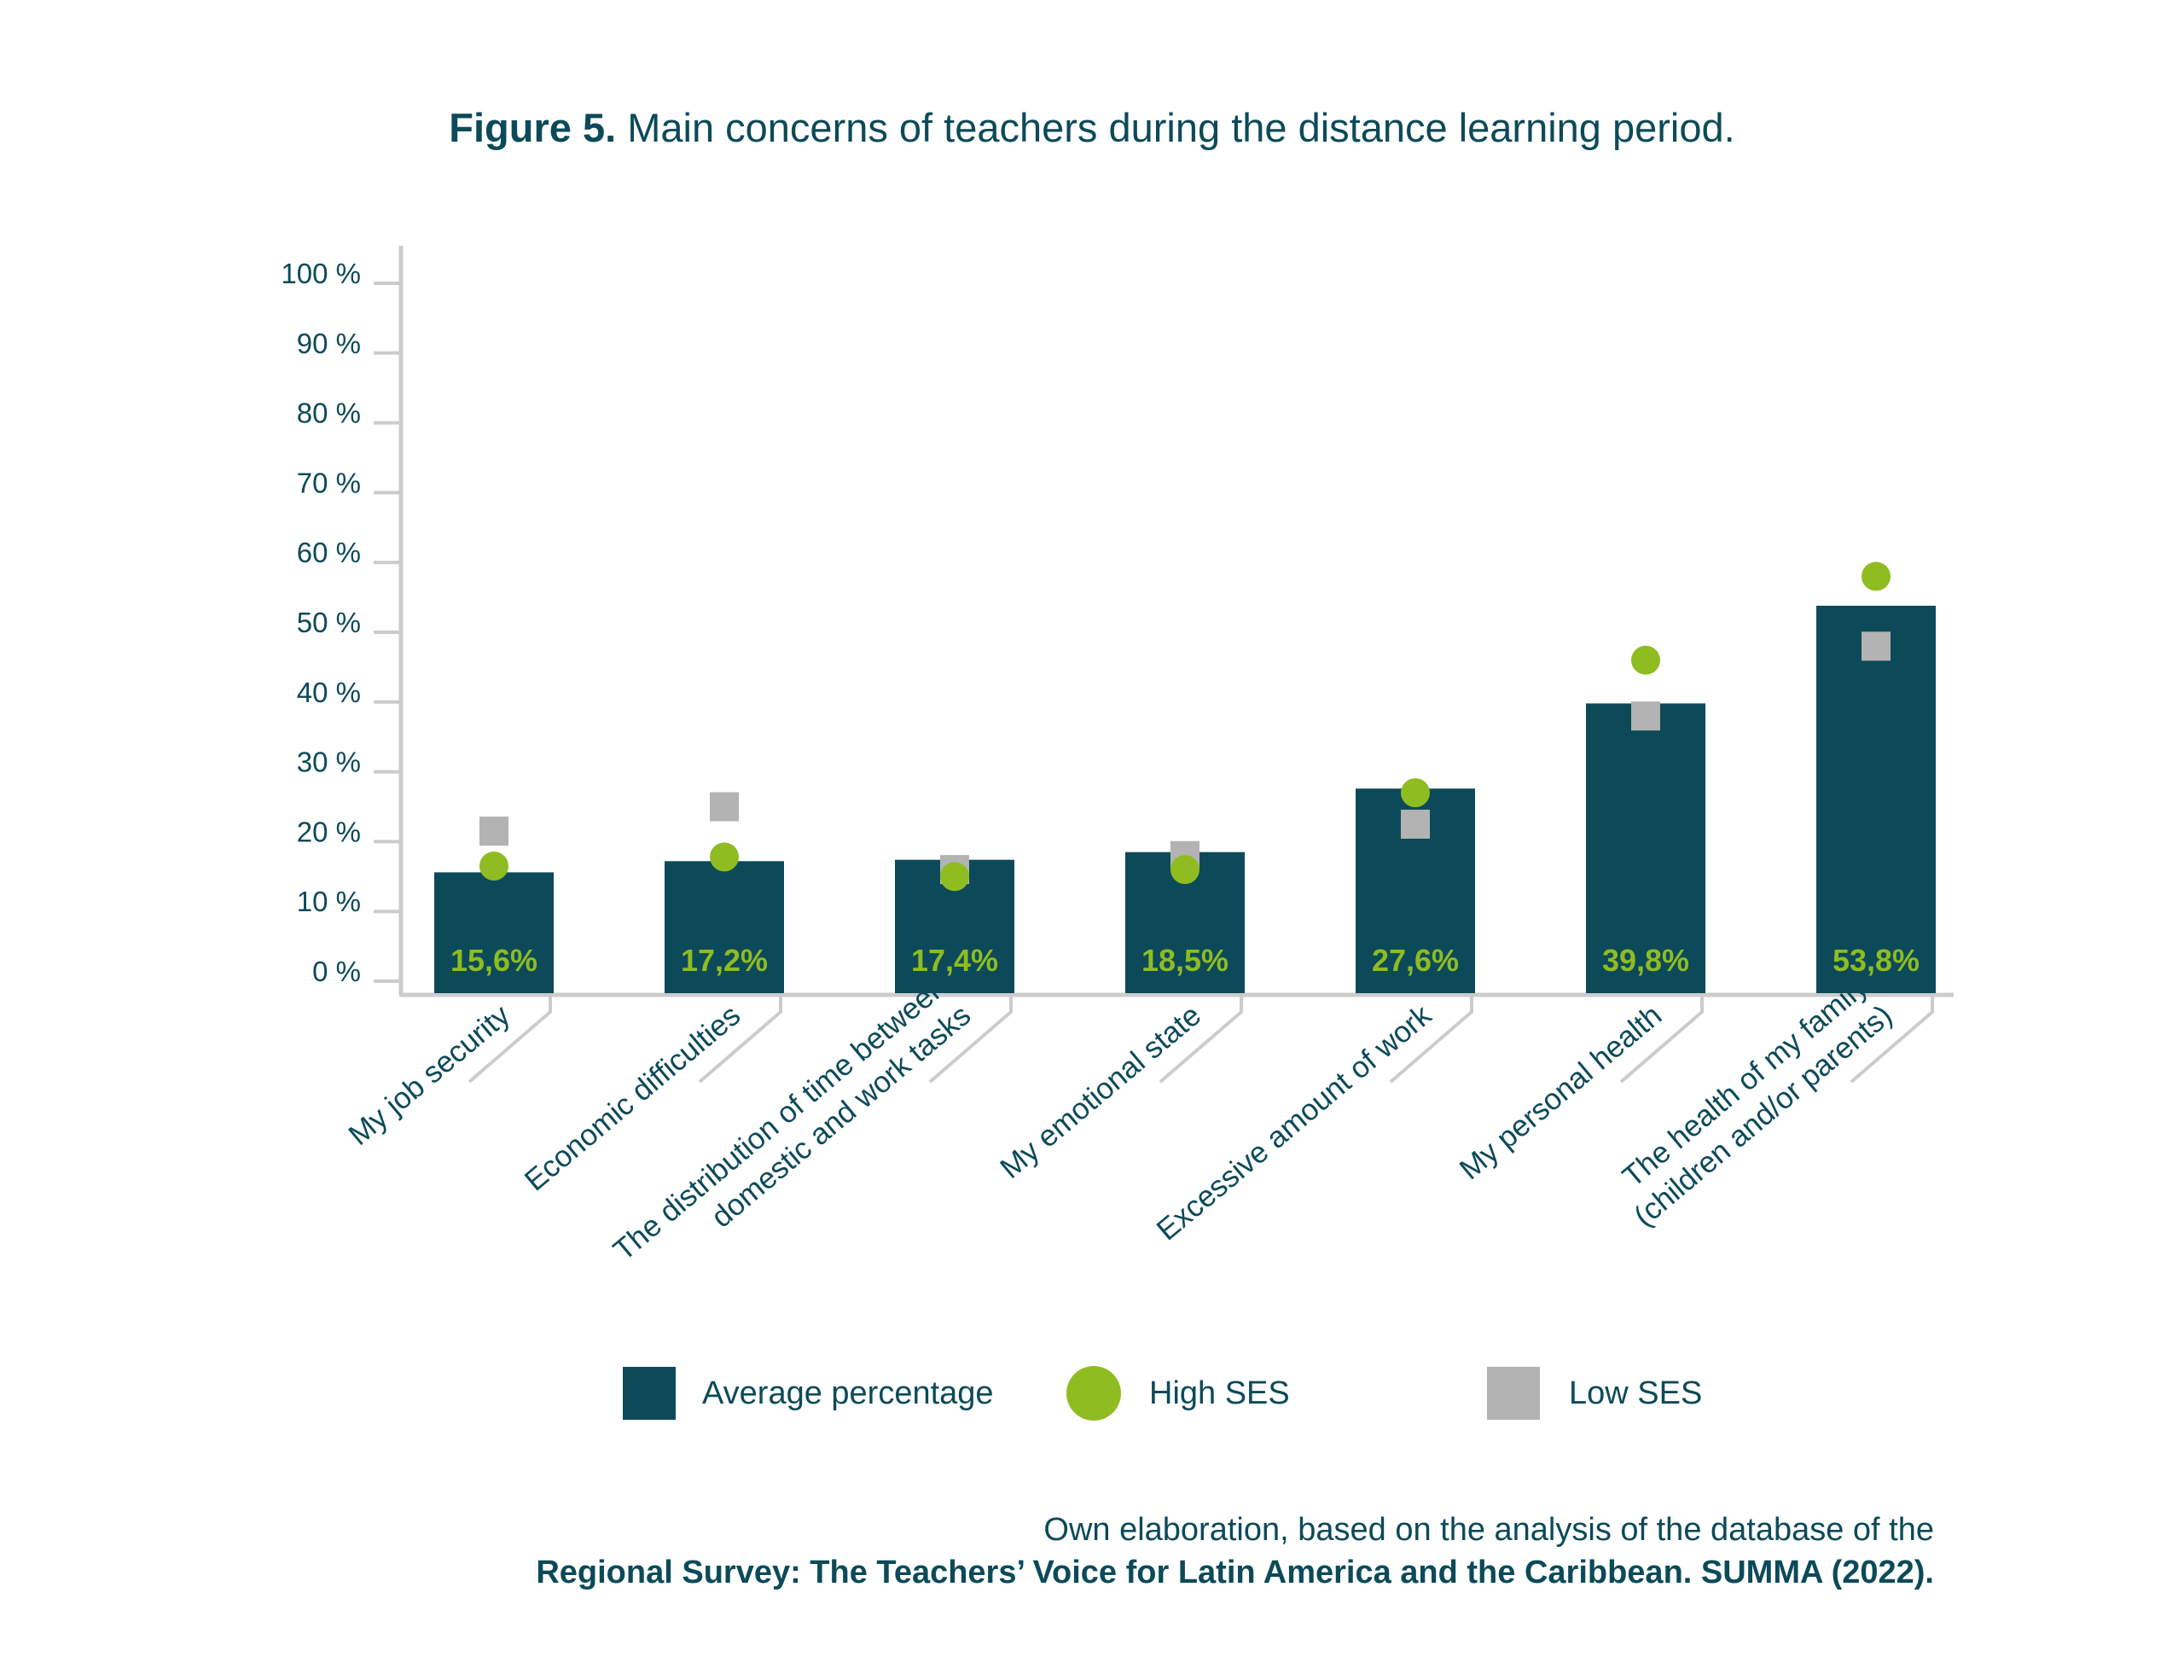 Image resolution: width=2184 pixels, height=1680 pixels. Describe the element at coordinates (493, 961) in the screenshot. I see `bar-value-label: 15,6%` at that location.